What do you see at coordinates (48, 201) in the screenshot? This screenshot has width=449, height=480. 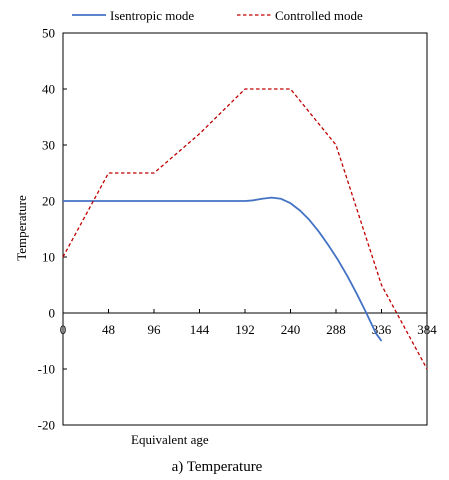 I see `y-tick-label: 20` at bounding box center [48, 201].